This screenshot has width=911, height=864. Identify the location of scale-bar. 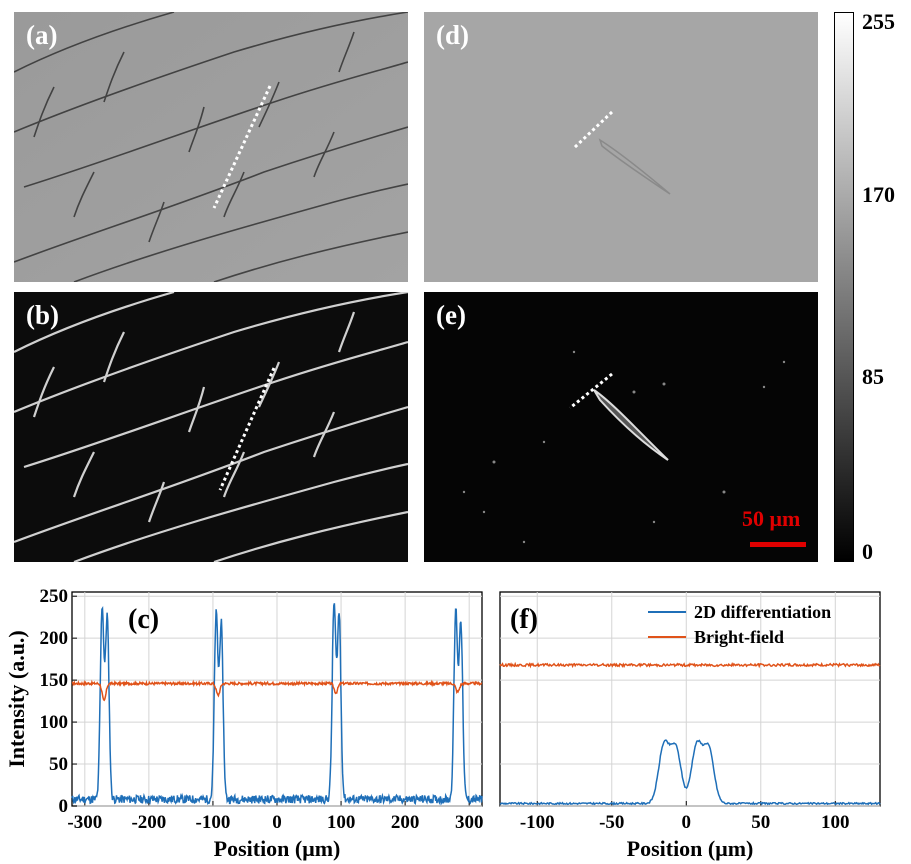
(778, 544).